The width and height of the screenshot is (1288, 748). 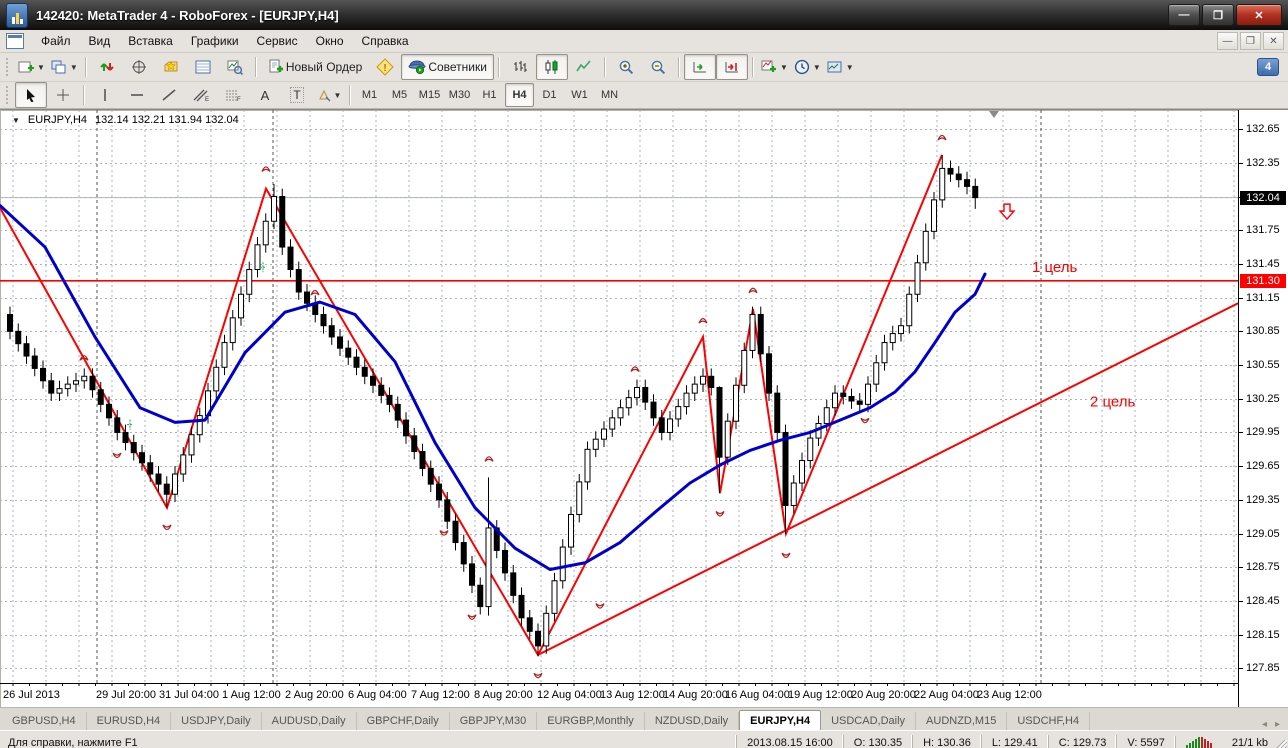 I want to click on timeframe-h4: H4, so click(x=519, y=95).